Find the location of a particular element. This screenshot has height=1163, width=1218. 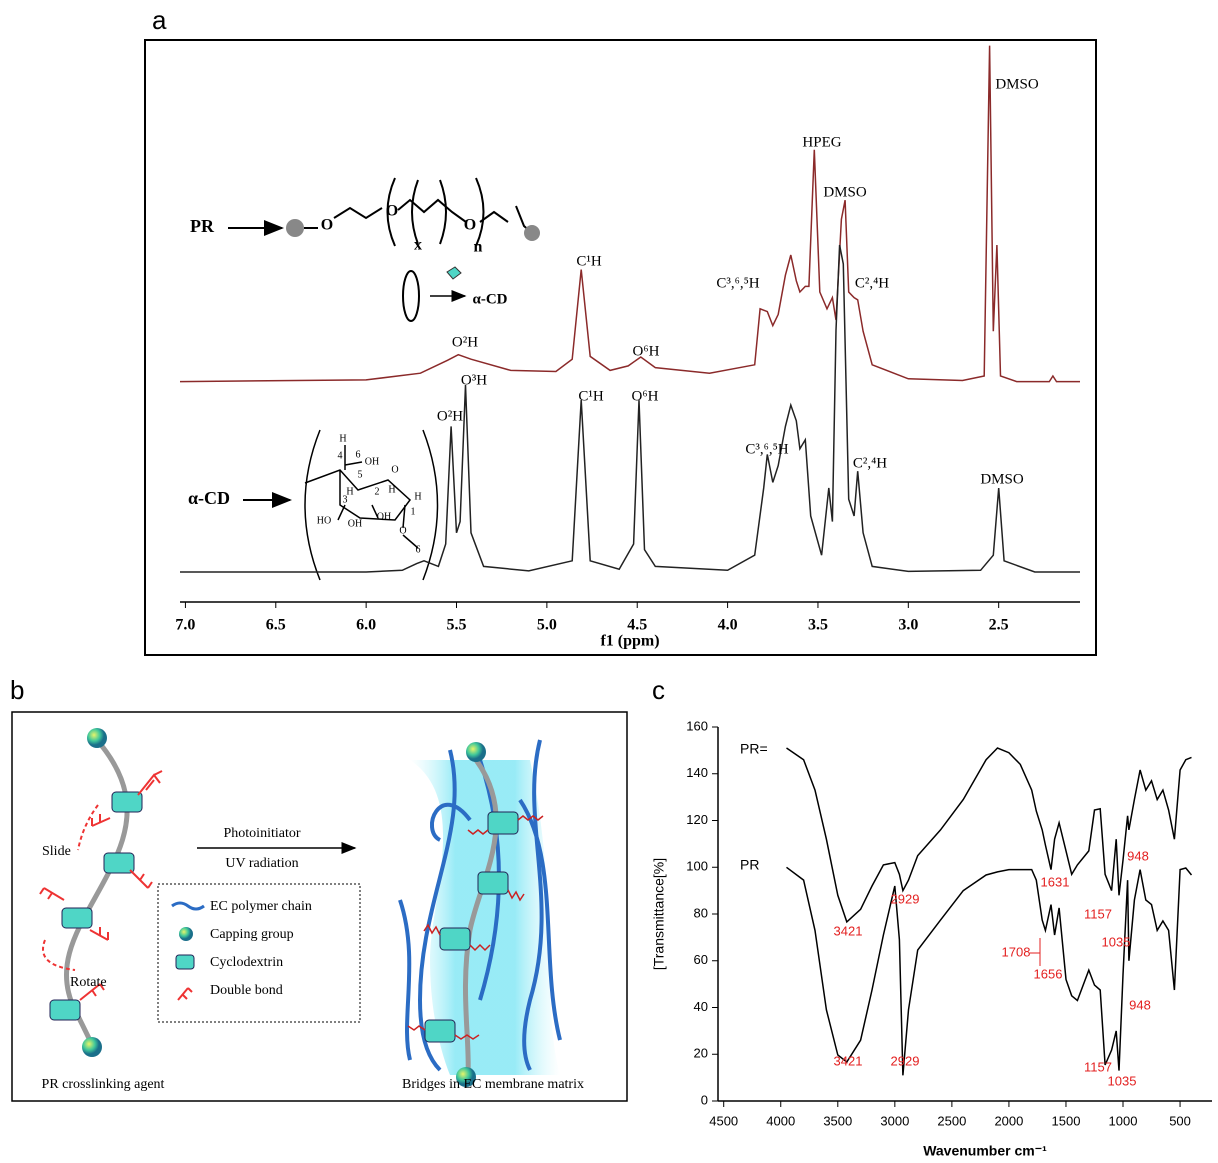

structure-label: x is located at coordinates (418, 245).